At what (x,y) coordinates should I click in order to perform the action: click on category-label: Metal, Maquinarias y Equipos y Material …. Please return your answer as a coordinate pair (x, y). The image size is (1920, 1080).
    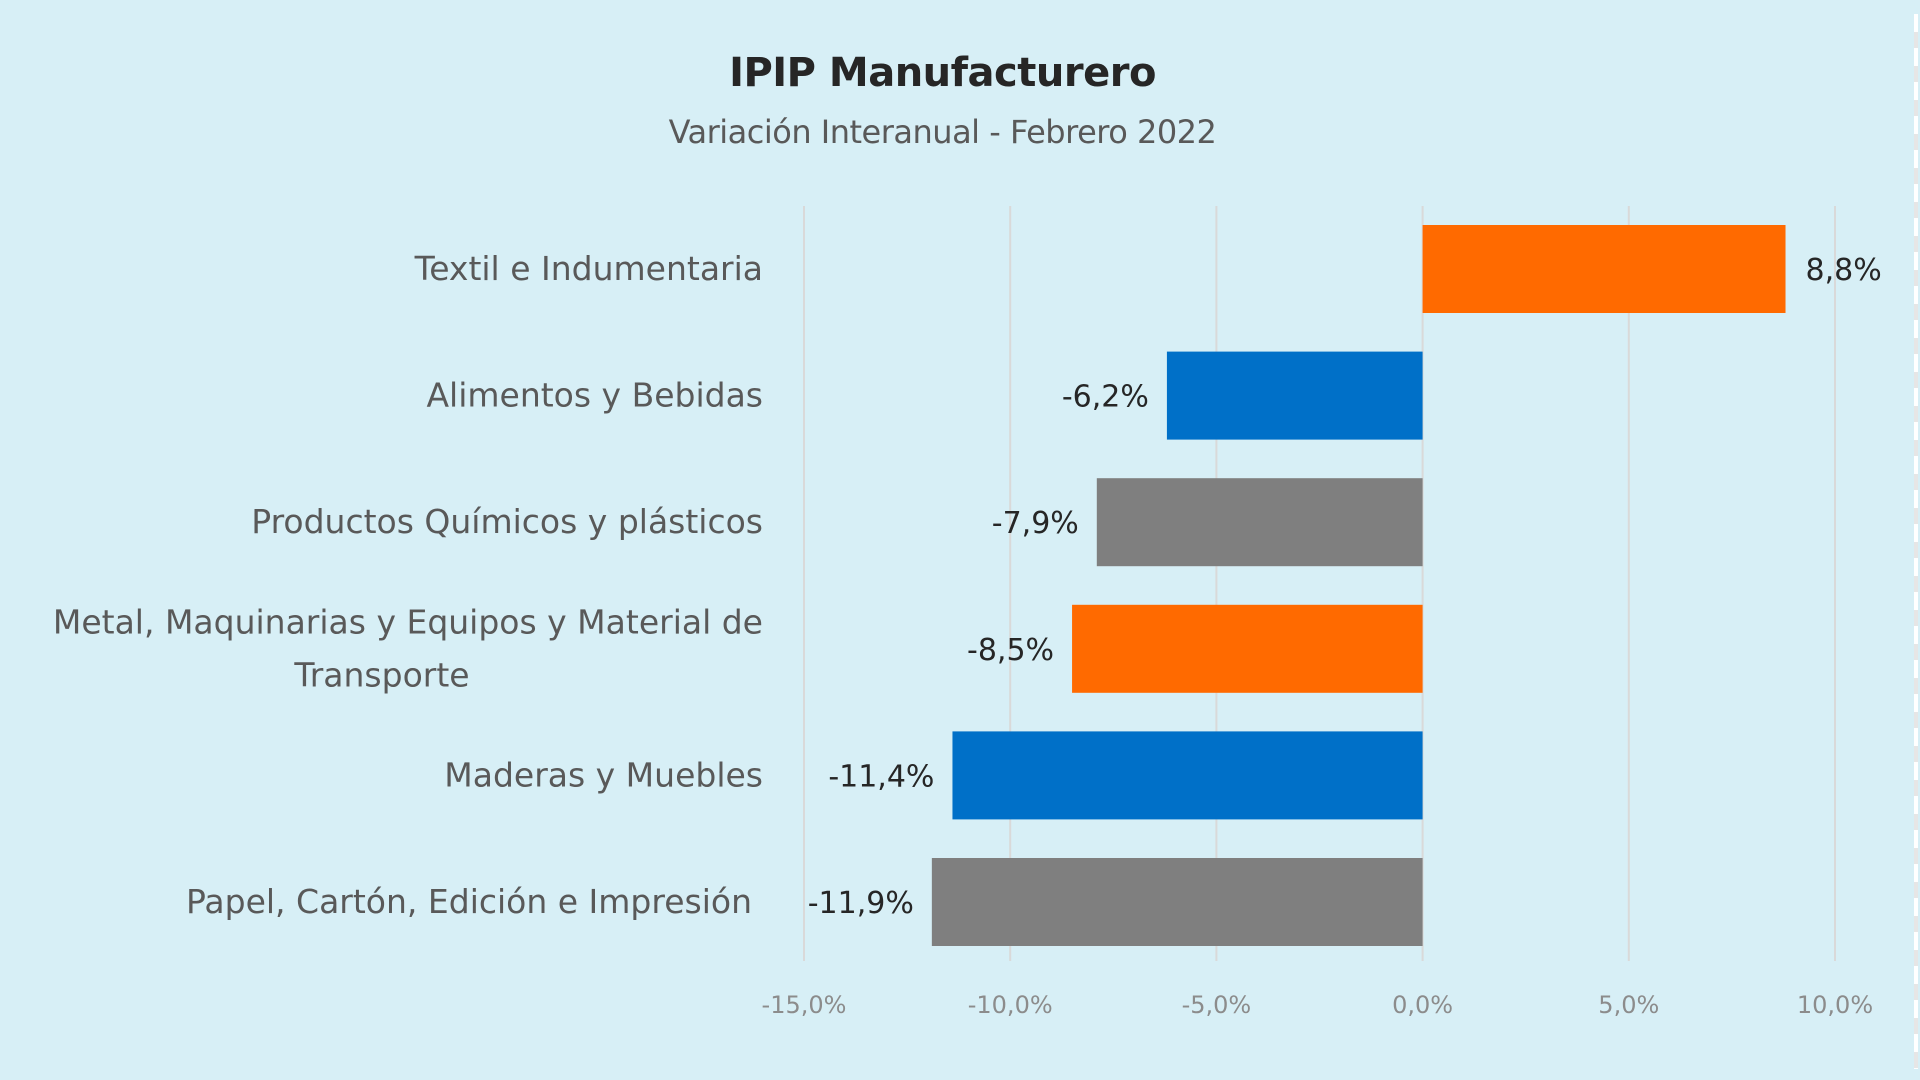
    Looking at the image, I should click on (408, 621).